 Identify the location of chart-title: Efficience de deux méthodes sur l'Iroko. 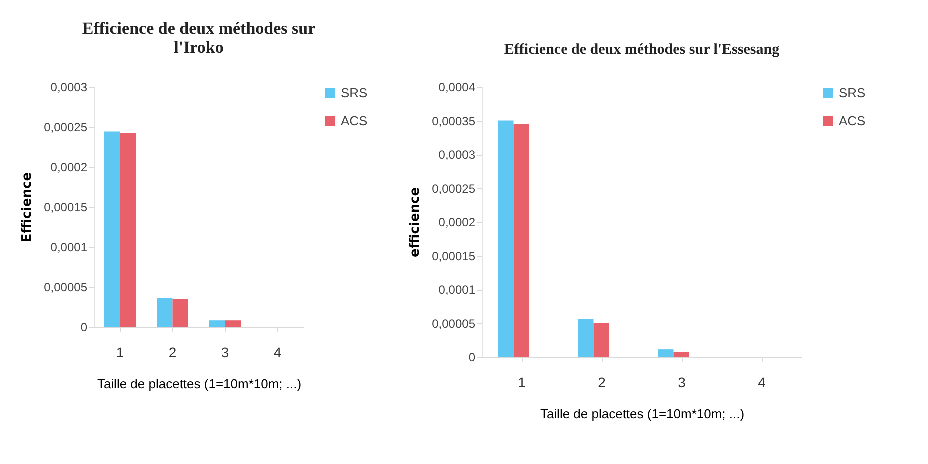
(199, 38).